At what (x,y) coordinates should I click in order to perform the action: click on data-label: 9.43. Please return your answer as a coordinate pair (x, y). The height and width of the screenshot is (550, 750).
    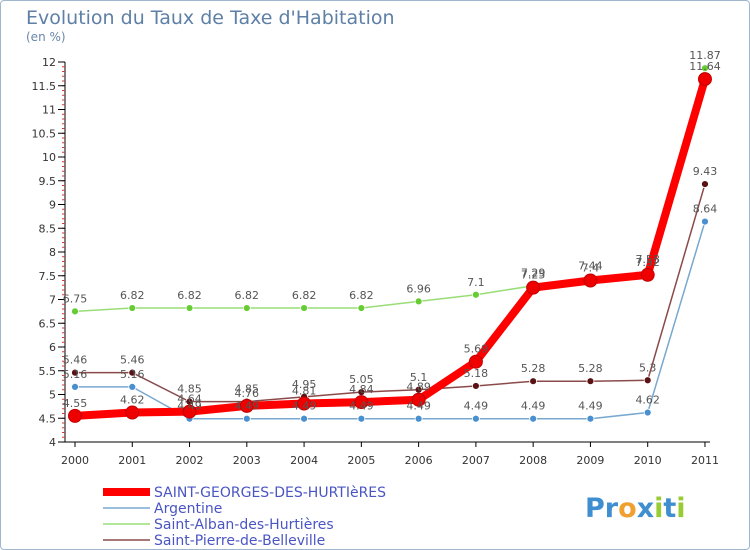
    Looking at the image, I should click on (705, 171).